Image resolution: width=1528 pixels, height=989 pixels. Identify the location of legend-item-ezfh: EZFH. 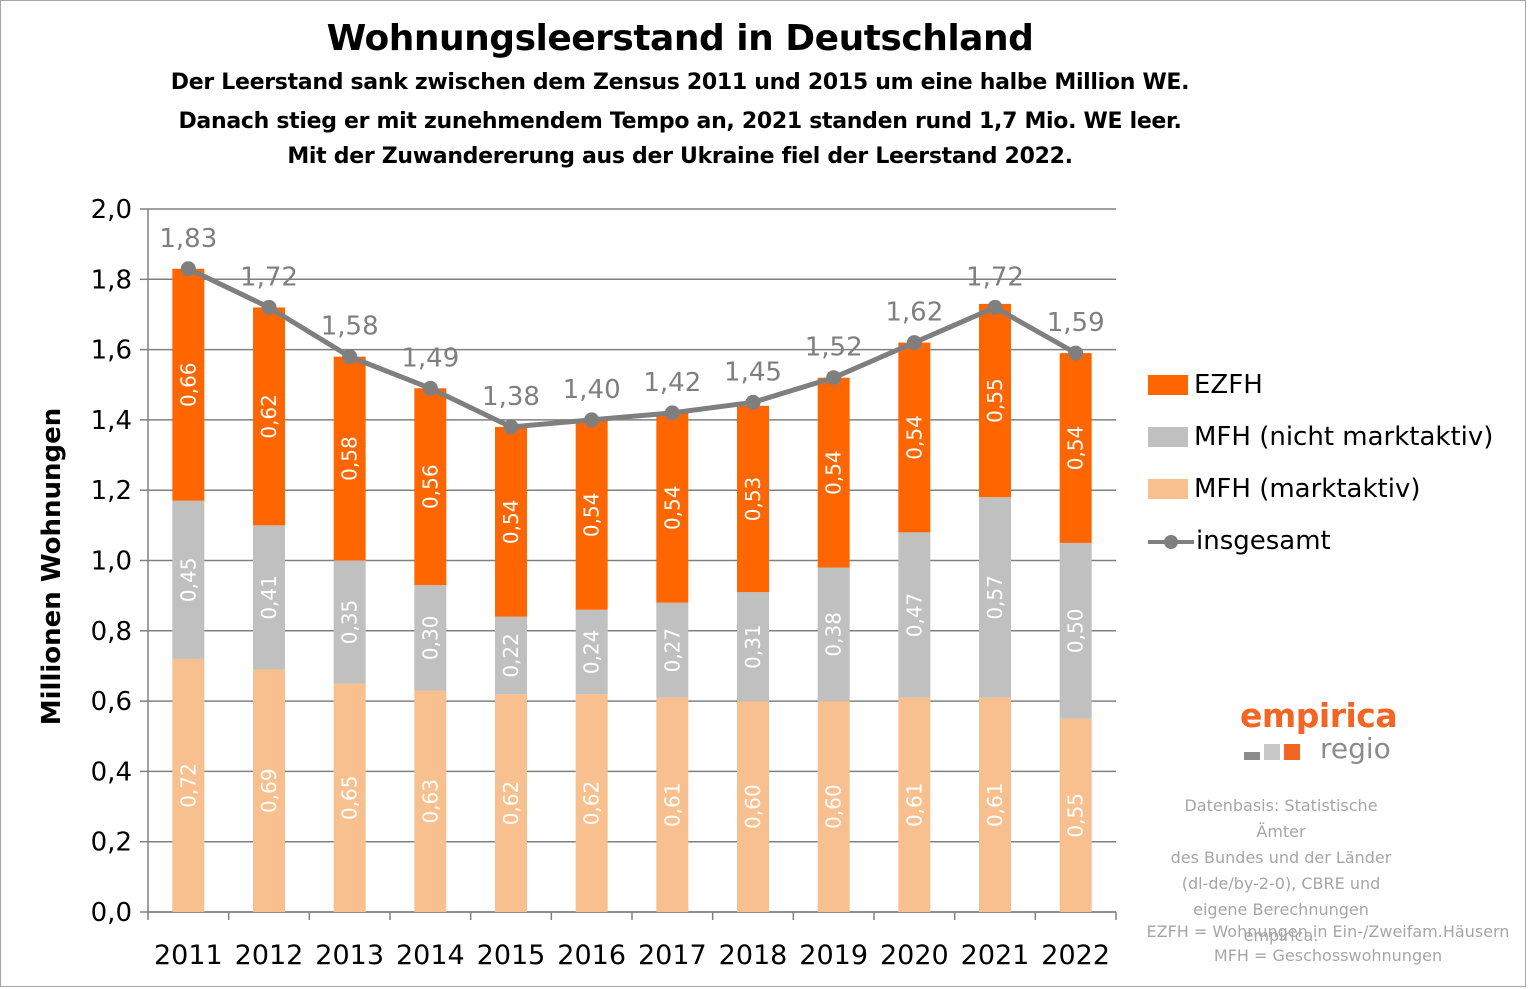
(1205, 385).